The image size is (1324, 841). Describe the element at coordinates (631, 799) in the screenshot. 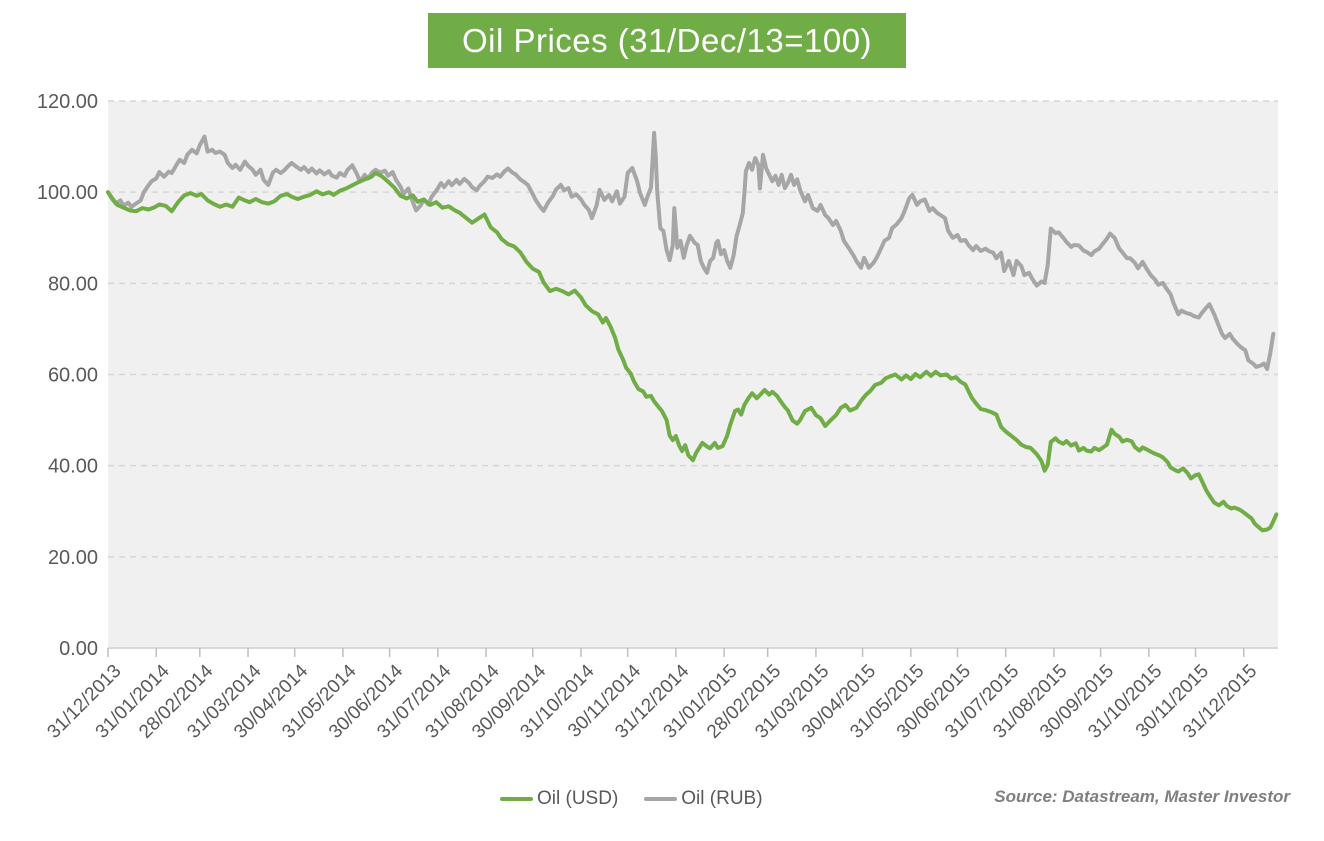

I see `chart-legend: Oil (USD) Oil (RUB)` at that location.